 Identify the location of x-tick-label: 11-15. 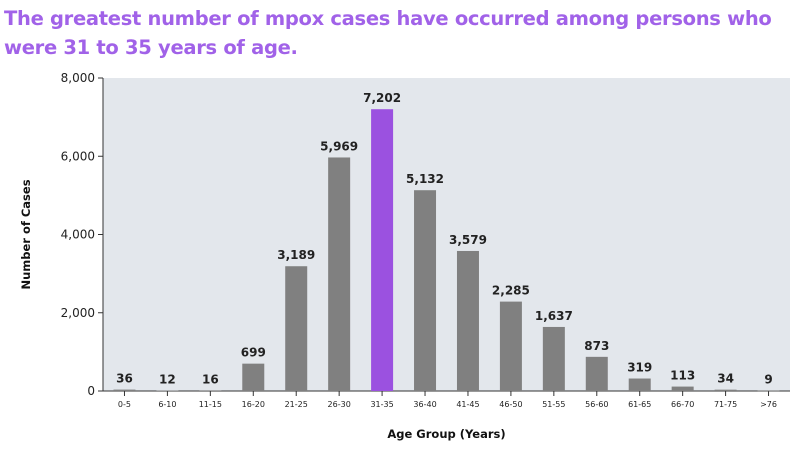
(210, 404).